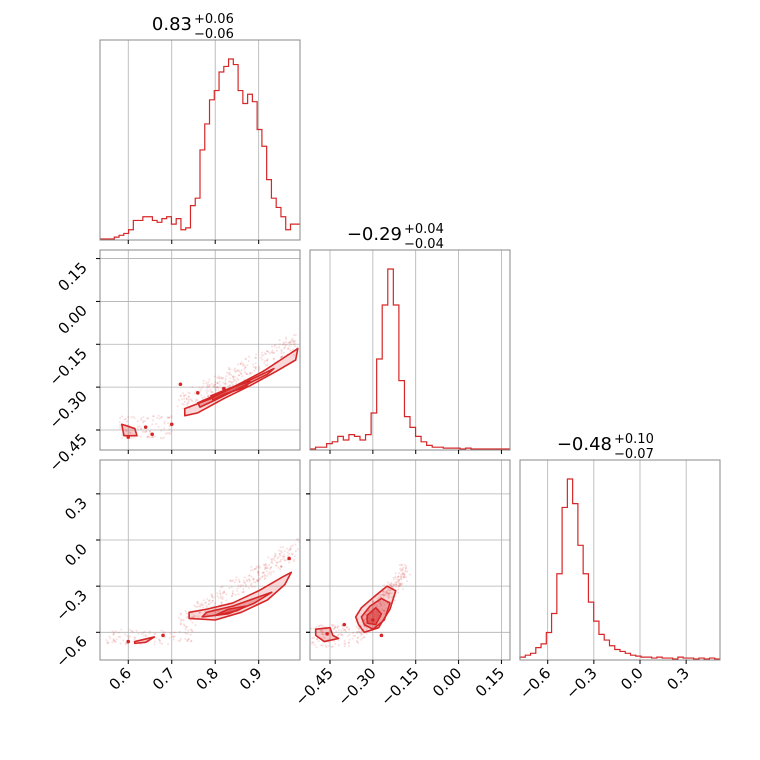 The height and width of the screenshot is (760, 760). I want to click on panel-frame, so click(410, 350).